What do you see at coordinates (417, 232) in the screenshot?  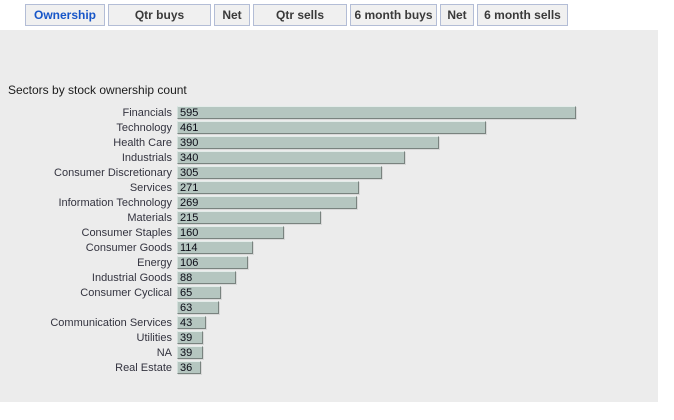 I see `bar-track: 160` at bounding box center [417, 232].